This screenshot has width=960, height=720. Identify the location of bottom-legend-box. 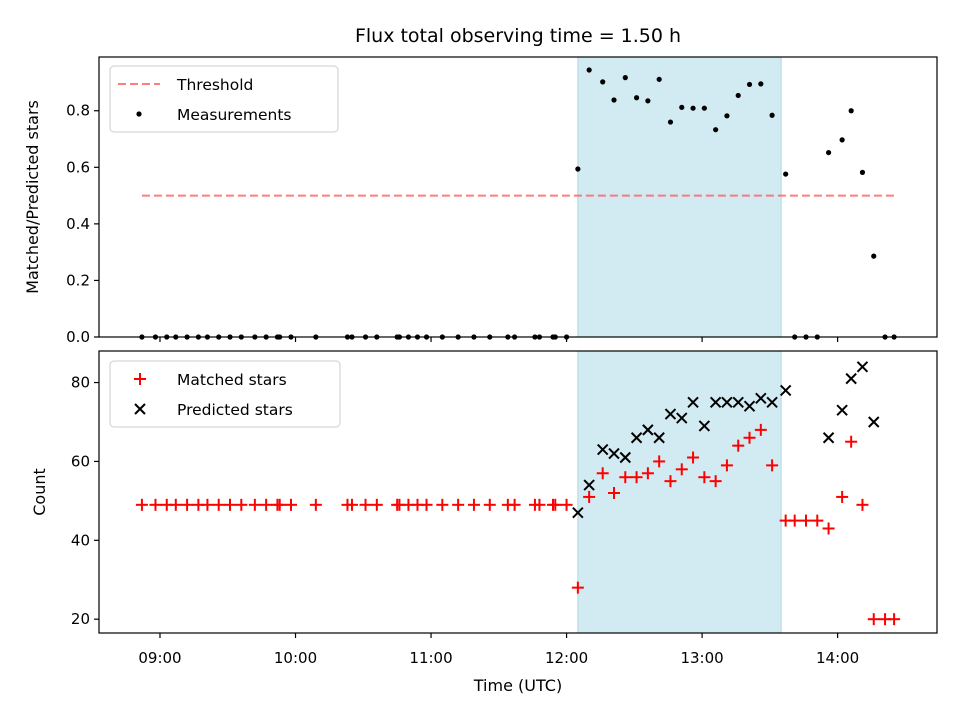
(225, 394).